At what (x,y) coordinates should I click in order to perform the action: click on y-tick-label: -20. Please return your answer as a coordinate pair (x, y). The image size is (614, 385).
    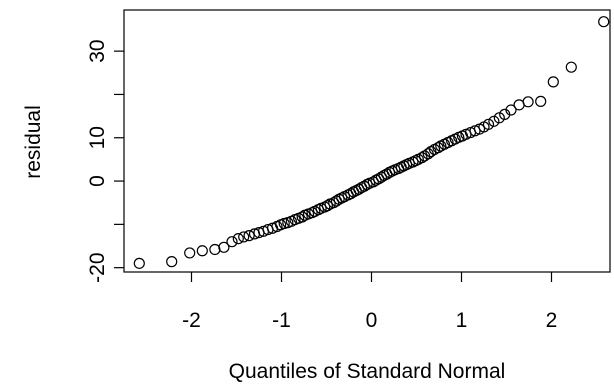
    Looking at the image, I should click on (97, 267).